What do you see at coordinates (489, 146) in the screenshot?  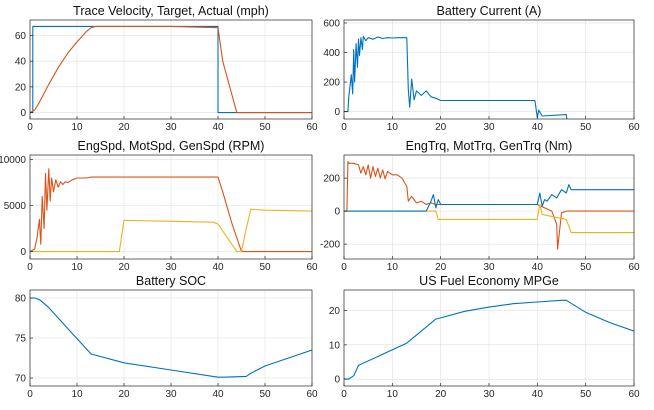 I see `chart-title: EngTrq, MotTrq, GenTrq (Nm)` at bounding box center [489, 146].